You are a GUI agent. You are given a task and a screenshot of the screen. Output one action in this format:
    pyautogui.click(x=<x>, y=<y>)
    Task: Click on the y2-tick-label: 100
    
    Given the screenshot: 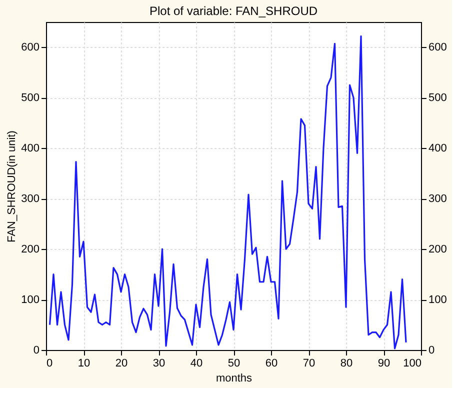 What is the action you would take?
    pyautogui.click(x=437, y=300)
    